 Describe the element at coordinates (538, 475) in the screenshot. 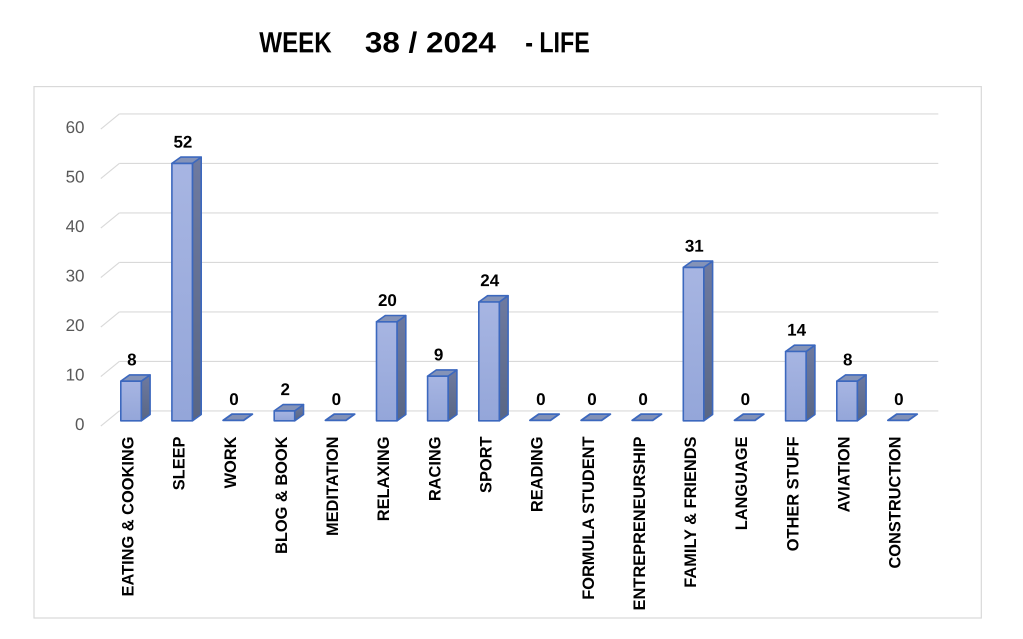

I see `svg-text: READING` at that location.